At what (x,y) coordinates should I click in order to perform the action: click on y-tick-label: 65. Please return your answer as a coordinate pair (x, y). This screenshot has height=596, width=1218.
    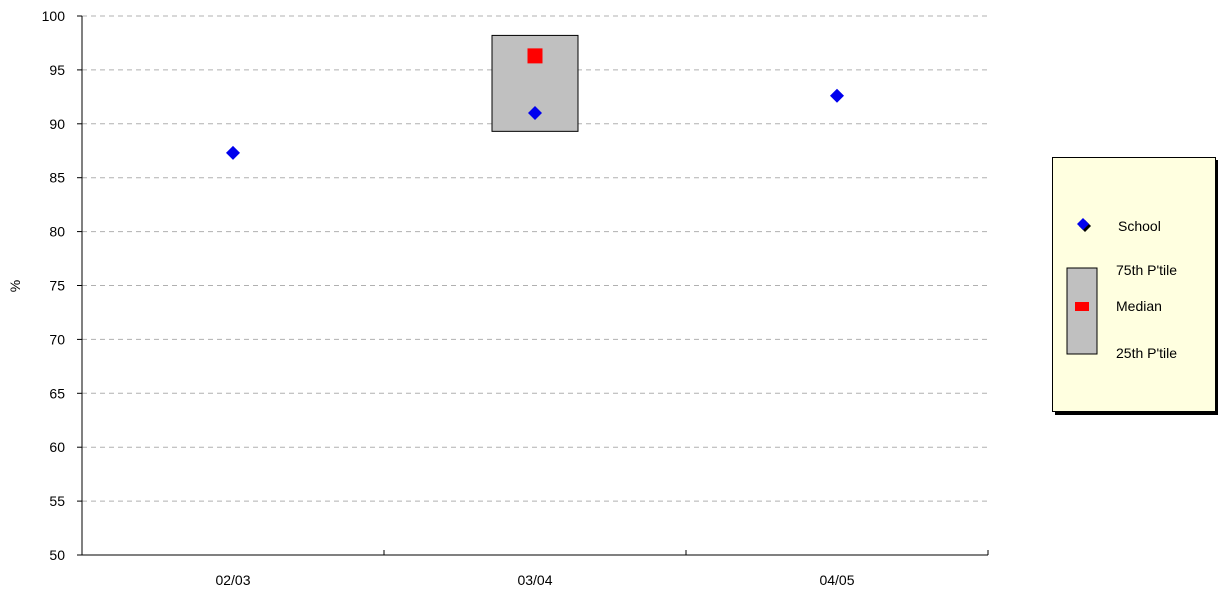
    Looking at the image, I should click on (57, 393).